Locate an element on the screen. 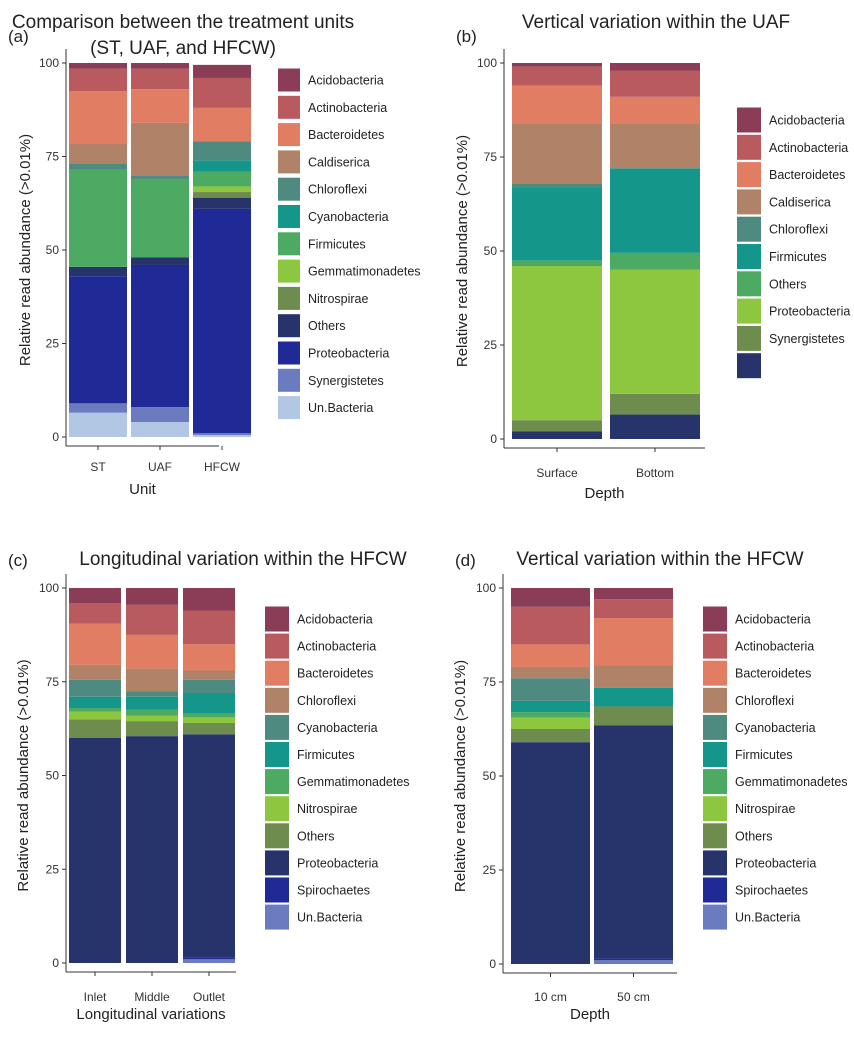 The height and width of the screenshot is (1037, 854). panel-1-legend-label-8: Synergistetes is located at coordinates (807, 339).